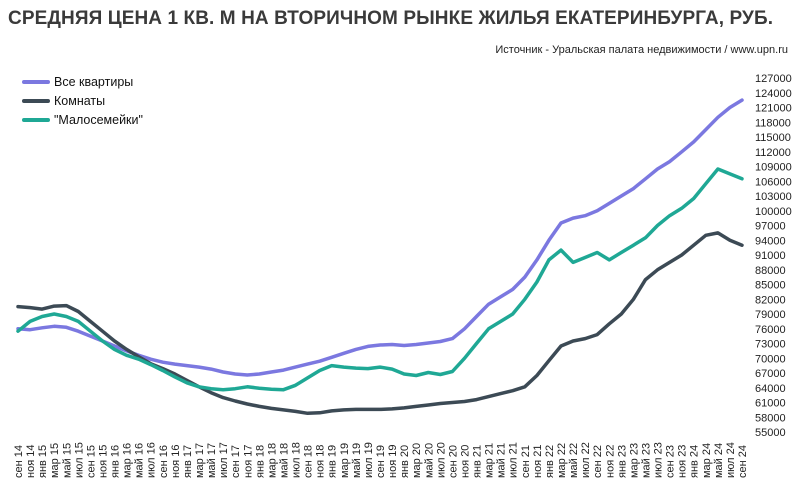  What do you see at coordinates (707, 460) in the screenshot?
I see `x-tick-label: мар 24` at bounding box center [707, 460].